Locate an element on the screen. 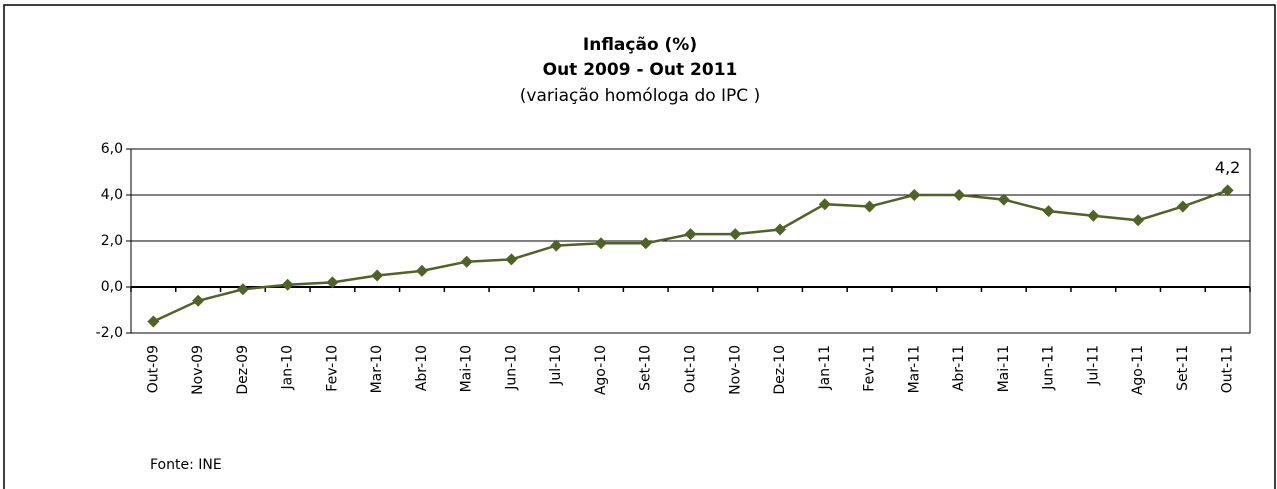  x-tick-label: Mar-10 is located at coordinates (377, 369).